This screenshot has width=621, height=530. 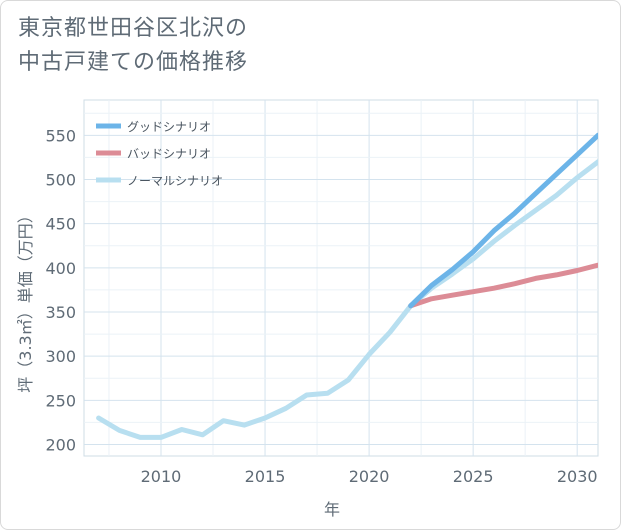 What do you see at coordinates (332, 509) in the screenshot?
I see `x-axis-label: 年` at bounding box center [332, 509].